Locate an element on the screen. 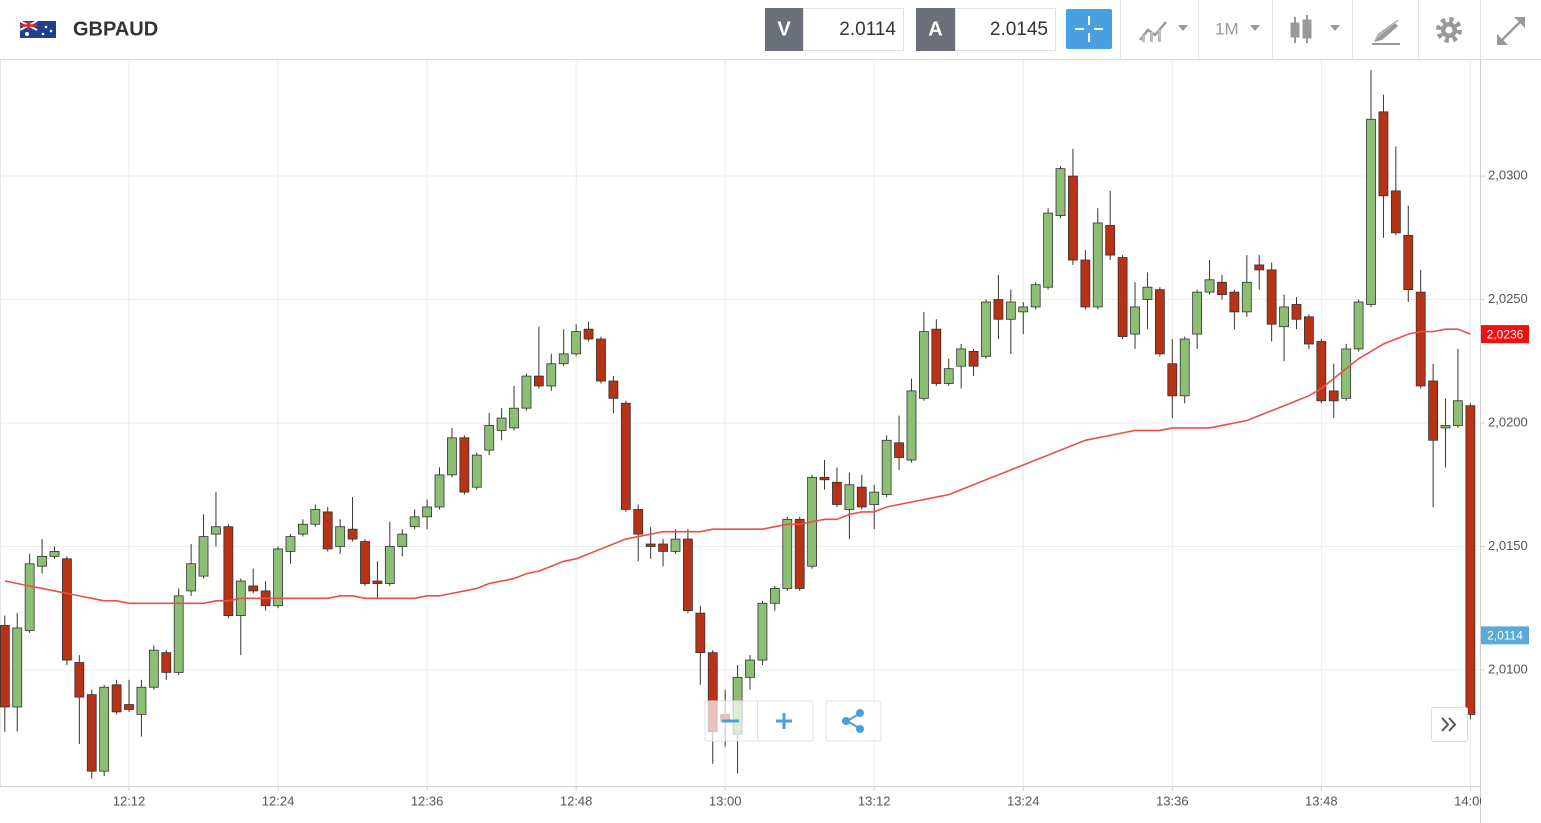 Image resolution: width=1541 pixels, height=823 pixels. toolbar: GBPAUD V 2.0114 A 2.0145 1M is located at coordinates (770, 30).